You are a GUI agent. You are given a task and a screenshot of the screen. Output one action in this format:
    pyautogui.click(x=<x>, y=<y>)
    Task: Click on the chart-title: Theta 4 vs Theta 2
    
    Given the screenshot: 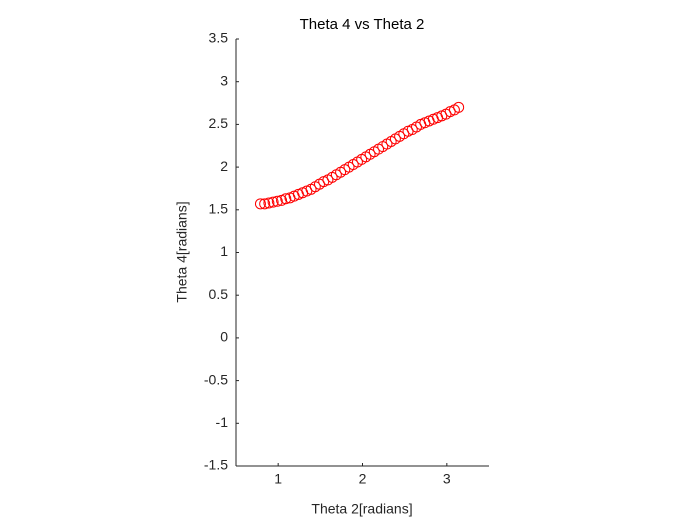 What is the action you would take?
    pyautogui.click(x=362, y=24)
    